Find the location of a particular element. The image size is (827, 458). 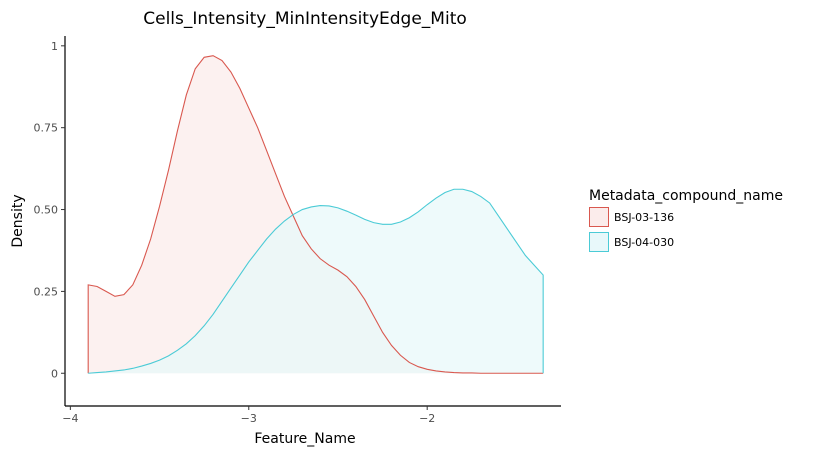

y-tick-label: 0.25 is located at coordinates (46, 291).